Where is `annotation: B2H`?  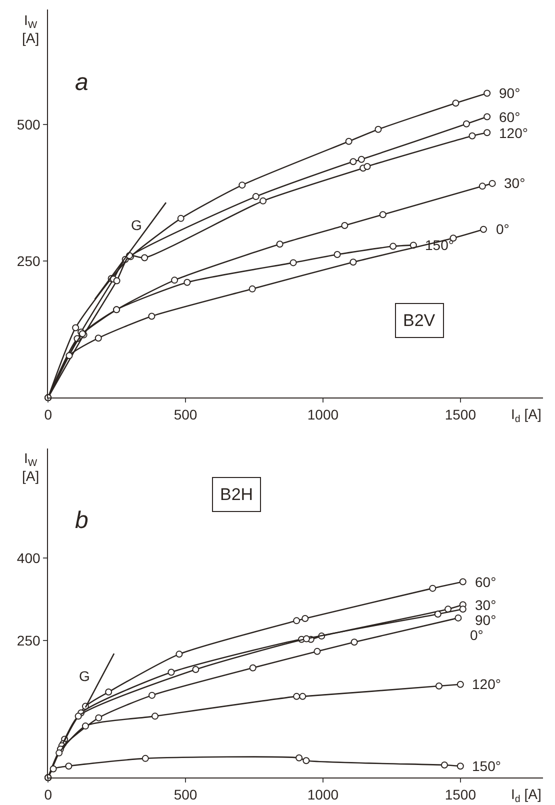
annotation: B2H is located at coordinates (237, 494).